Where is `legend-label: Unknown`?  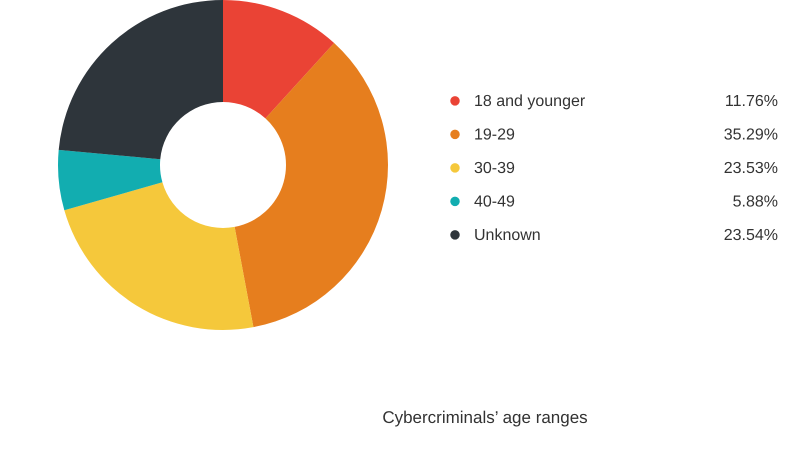
legend-label: Unknown is located at coordinates (507, 235).